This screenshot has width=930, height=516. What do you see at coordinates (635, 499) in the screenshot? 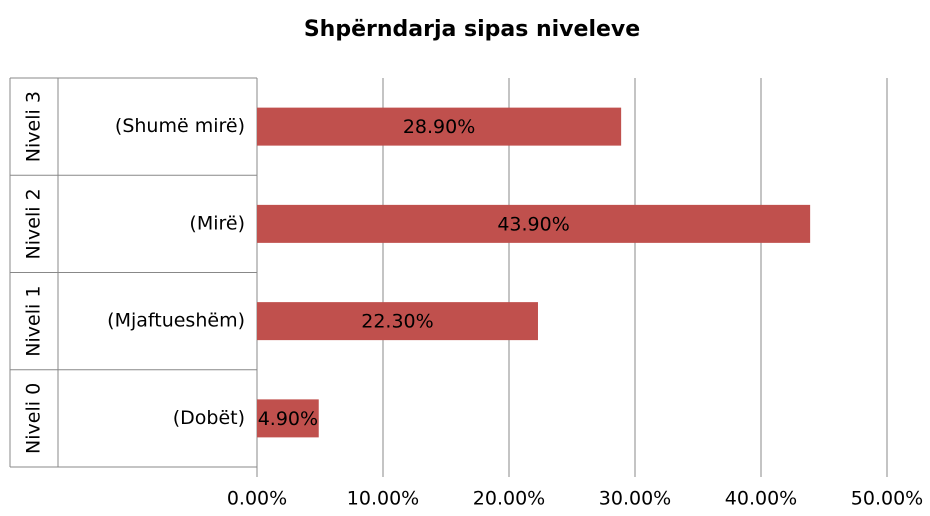
I see `x-tick-label: 30.00%` at bounding box center [635, 499].